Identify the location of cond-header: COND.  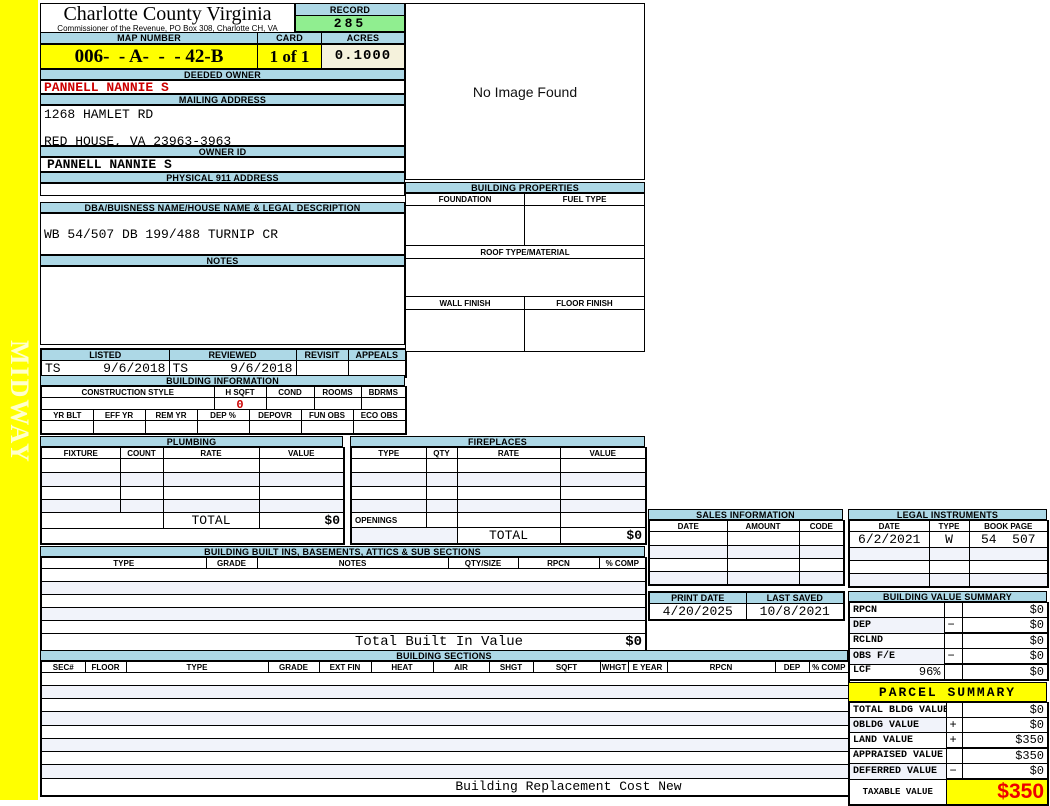
(290, 392).